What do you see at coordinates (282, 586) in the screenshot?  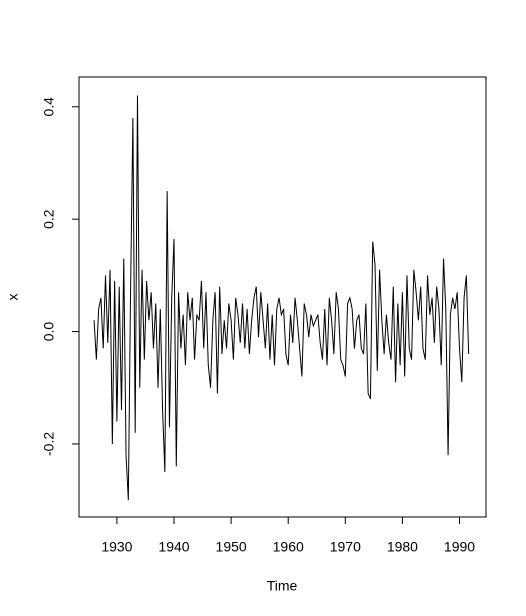 I see `x-axis-label: Time` at bounding box center [282, 586].